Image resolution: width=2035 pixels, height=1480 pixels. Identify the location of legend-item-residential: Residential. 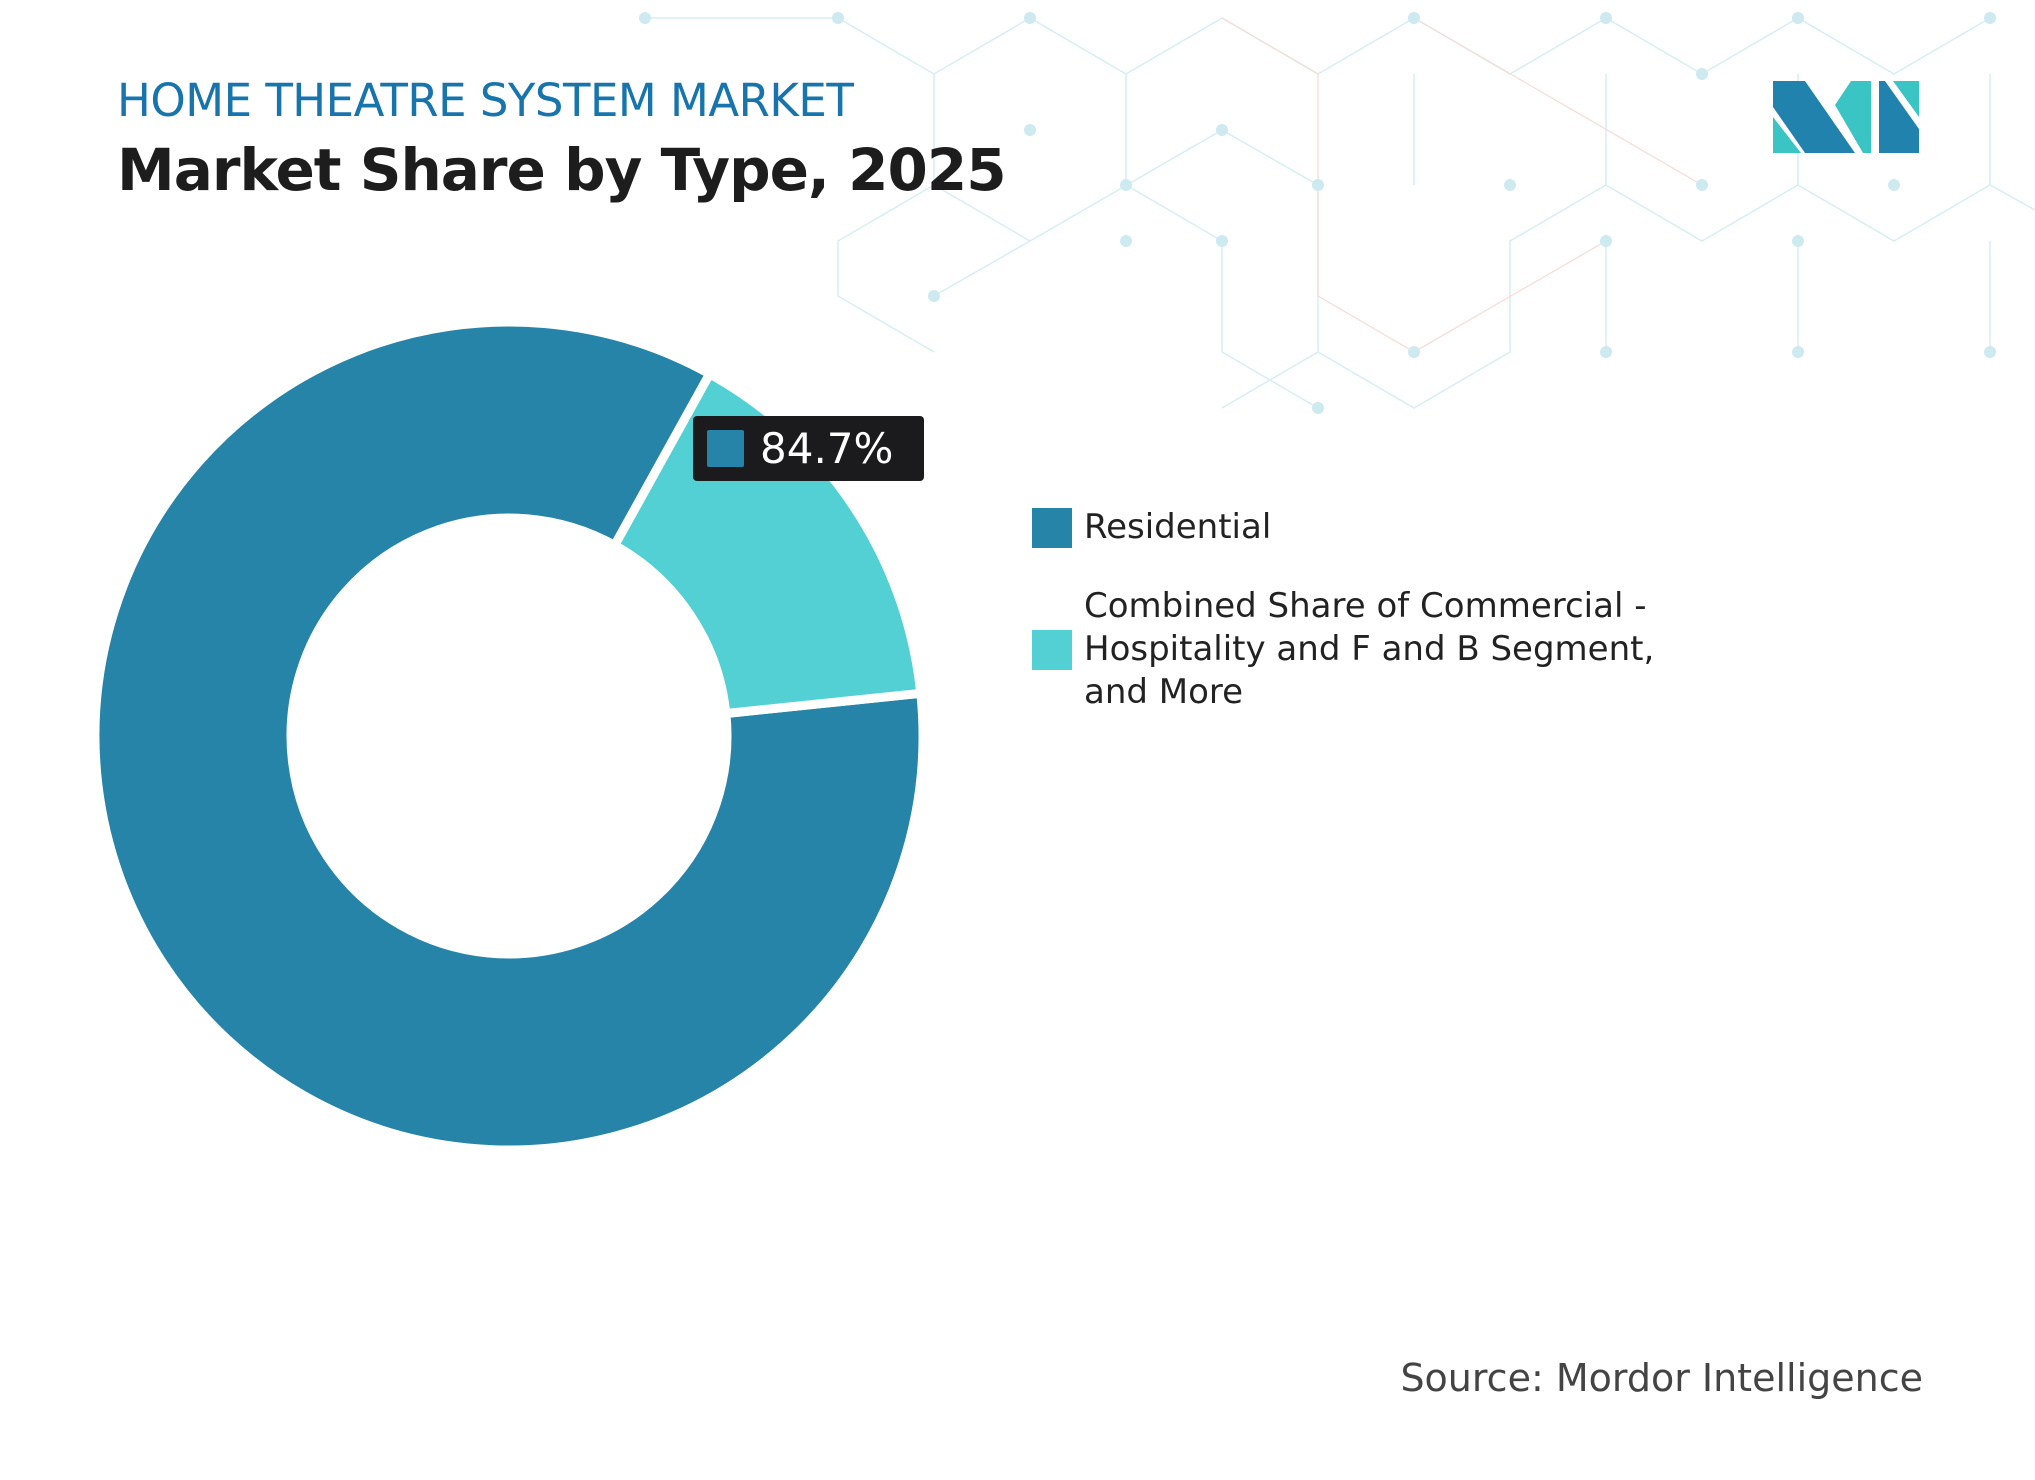
(1378, 527).